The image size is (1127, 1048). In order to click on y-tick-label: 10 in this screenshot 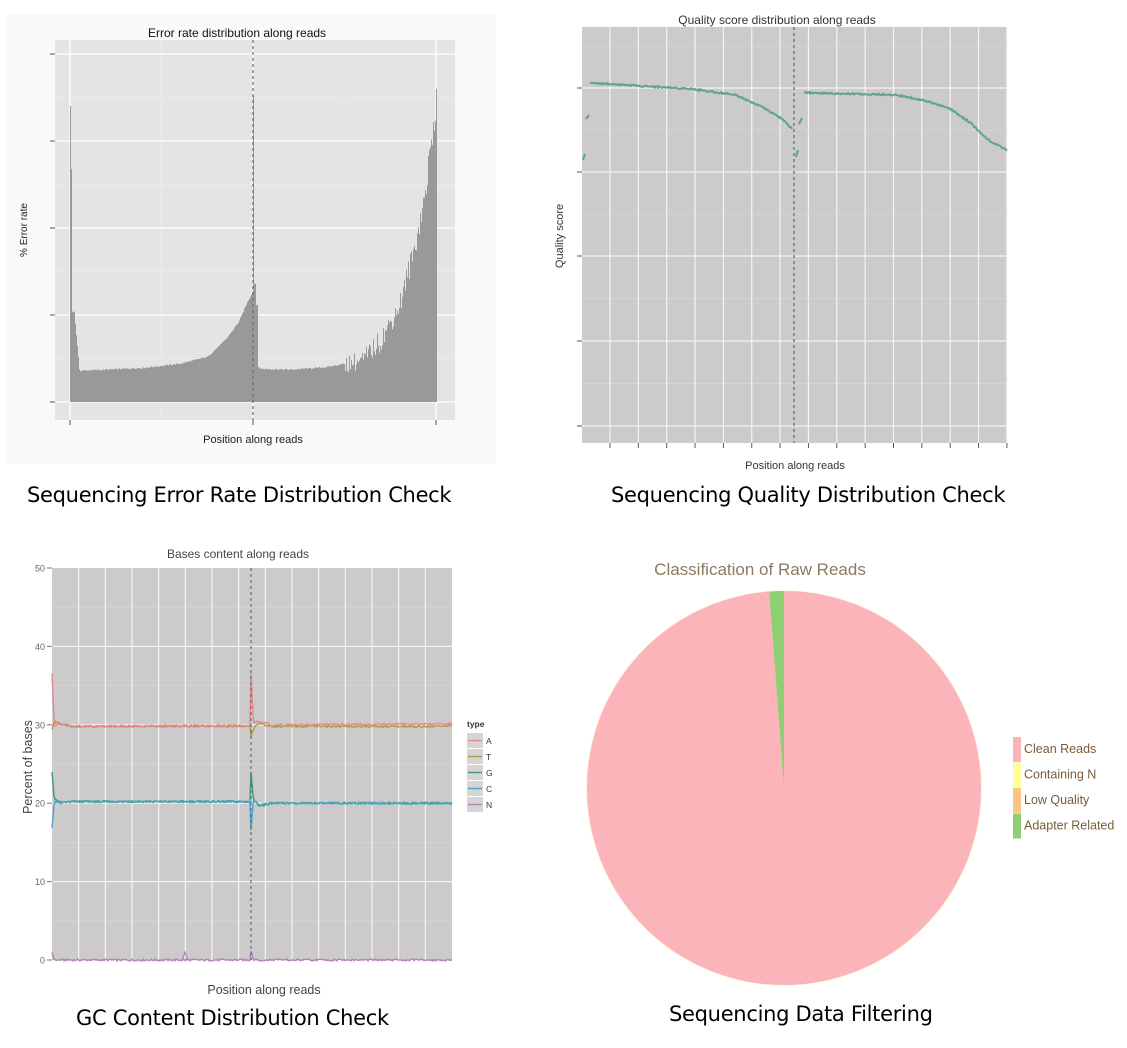, I will do `click(40, 882)`.